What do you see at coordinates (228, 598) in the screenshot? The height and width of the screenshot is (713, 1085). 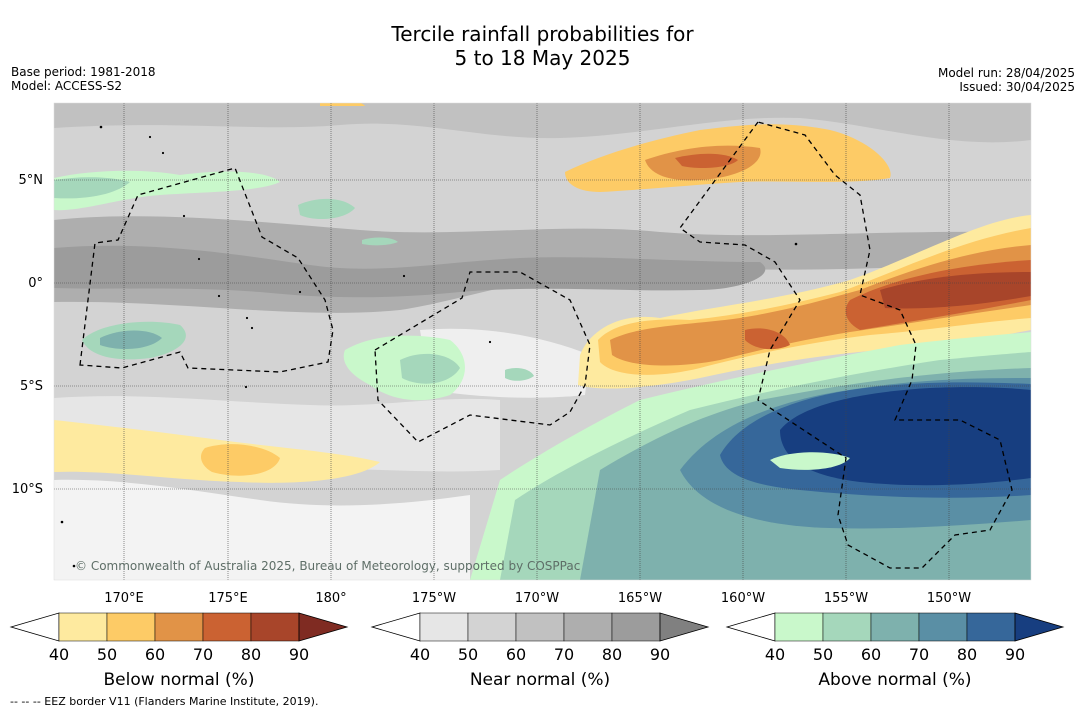 I see `lon-label: 175°E` at bounding box center [228, 598].